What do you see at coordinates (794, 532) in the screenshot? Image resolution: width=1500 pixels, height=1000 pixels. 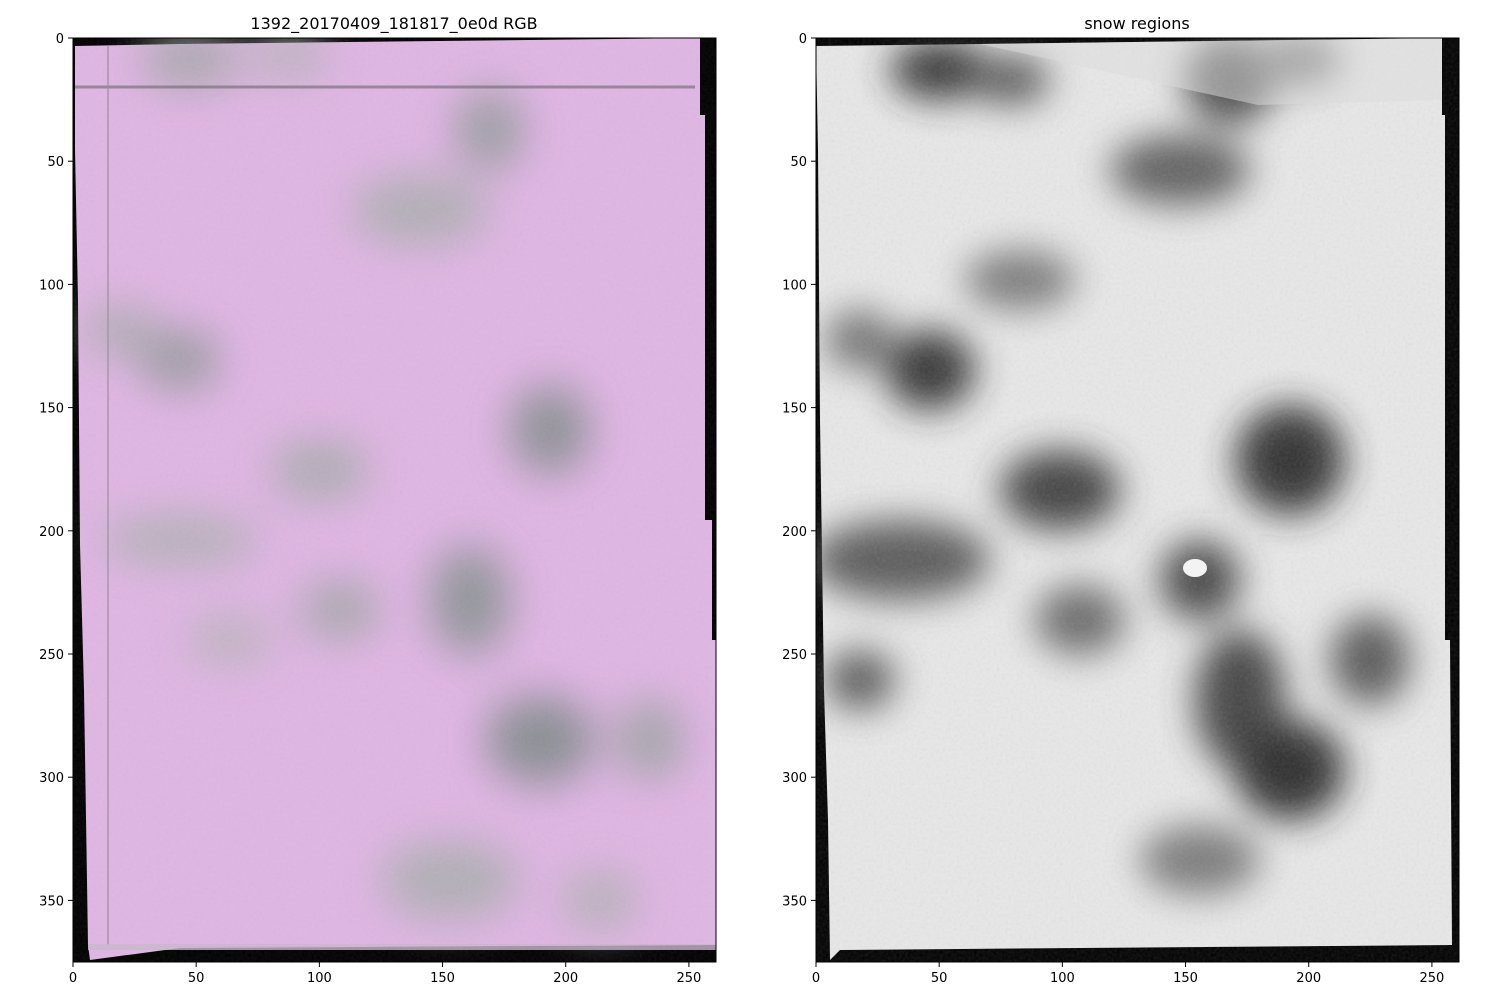 I see `right-y-tick-label: 200` at bounding box center [794, 532].